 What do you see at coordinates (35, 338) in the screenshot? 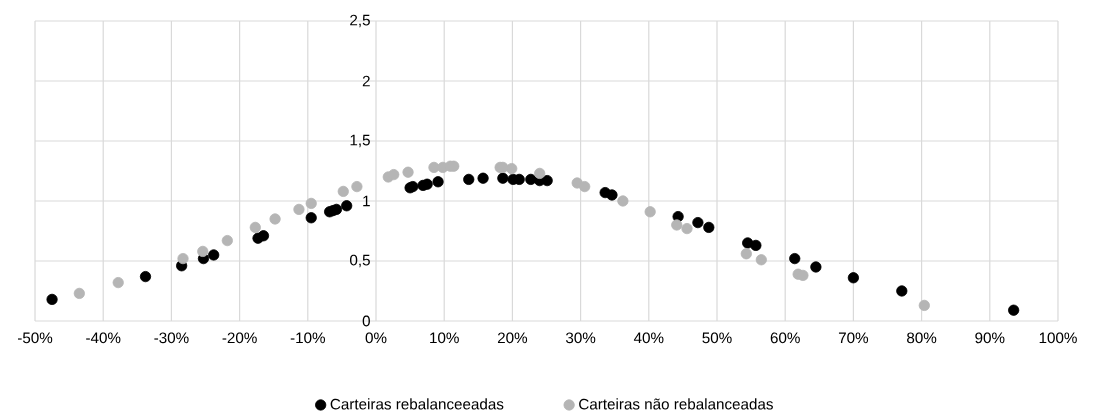
I see `x-tick-label: -50%` at bounding box center [35, 338].